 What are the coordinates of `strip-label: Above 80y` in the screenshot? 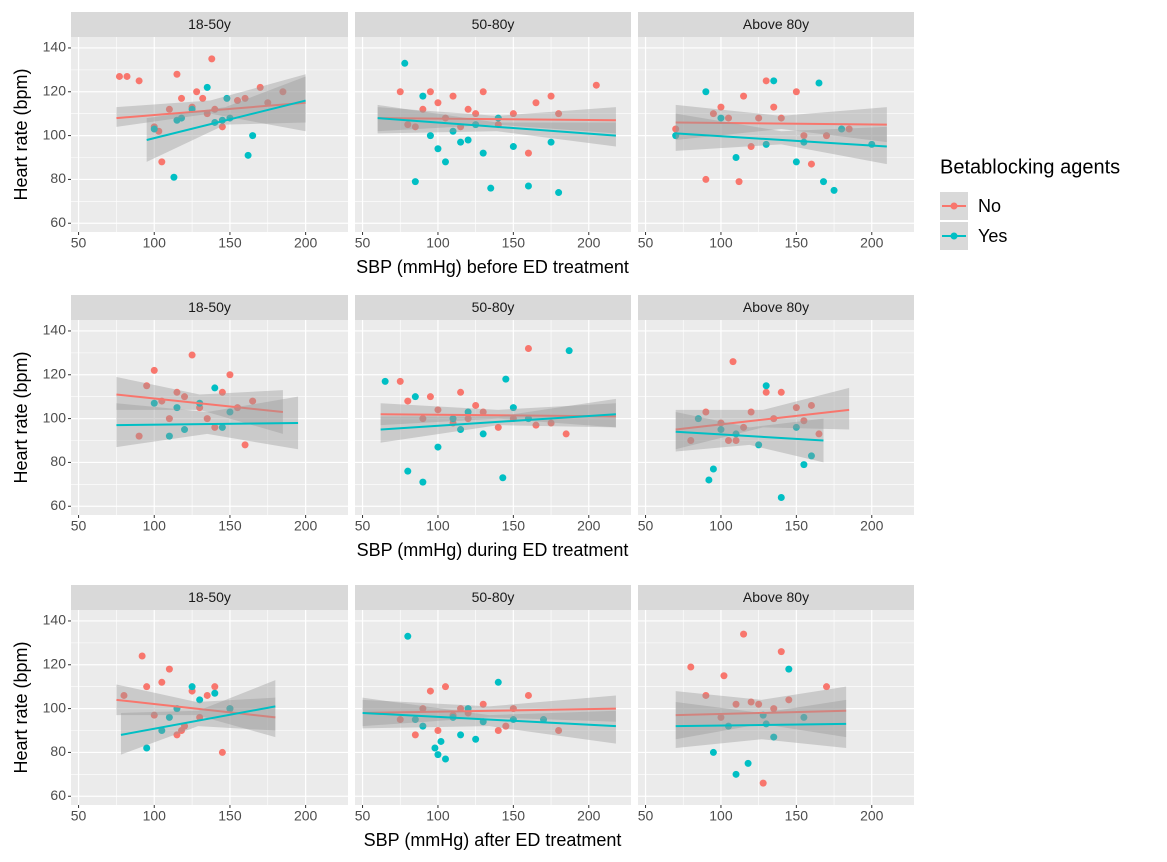 It's located at (776, 307).